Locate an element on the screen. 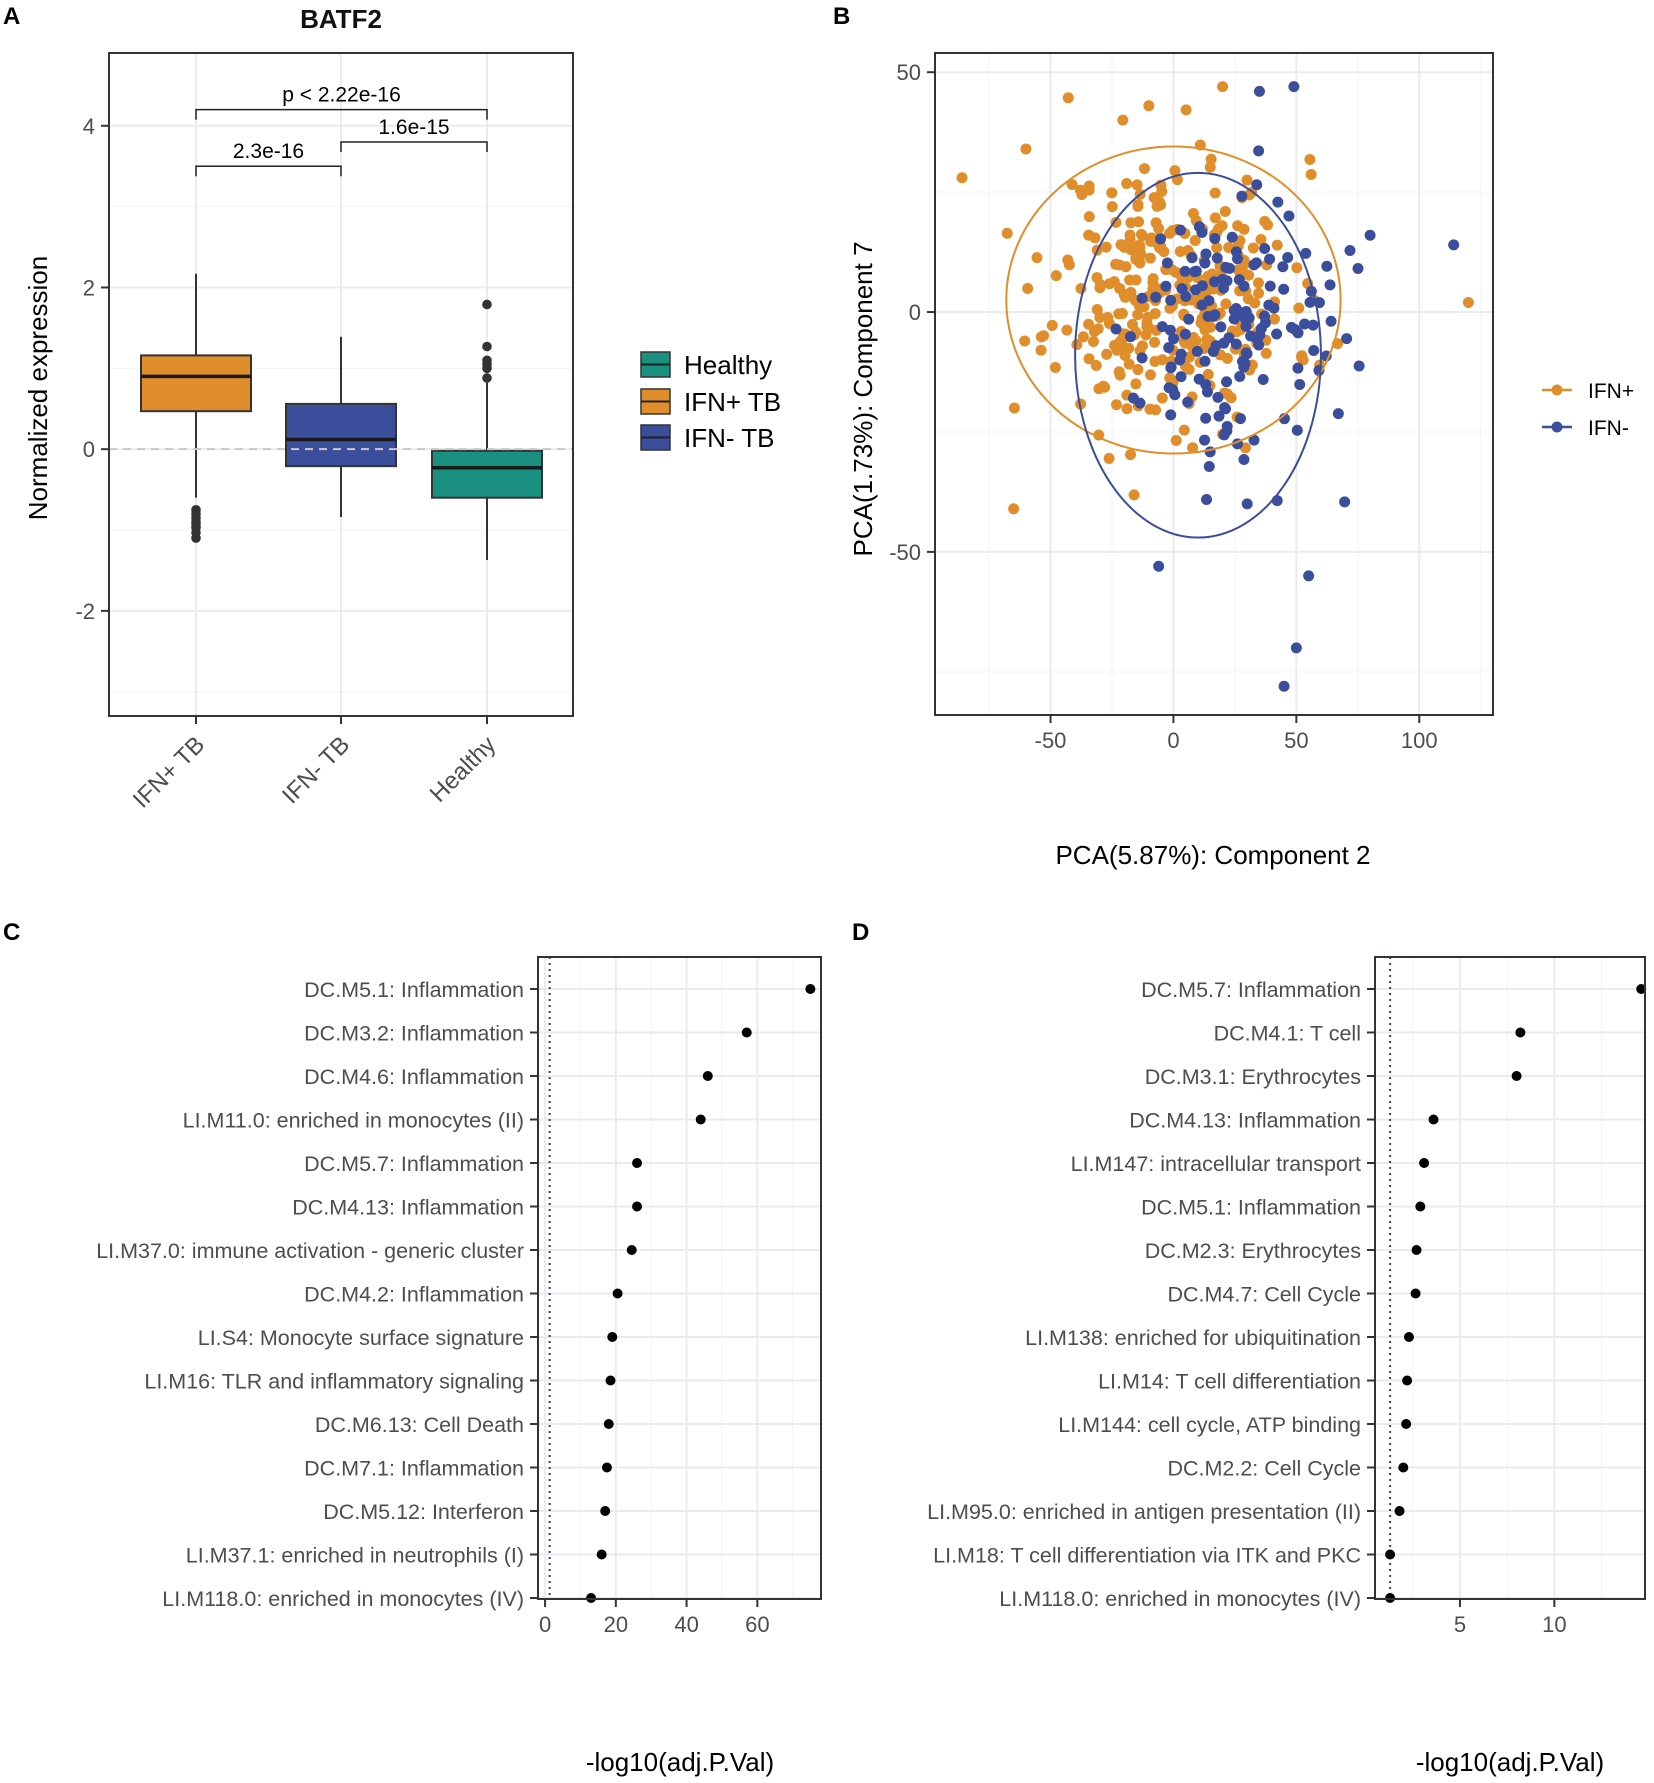 The width and height of the screenshot is (1654, 1783). y-tick-label: 0 is located at coordinates (915, 312).